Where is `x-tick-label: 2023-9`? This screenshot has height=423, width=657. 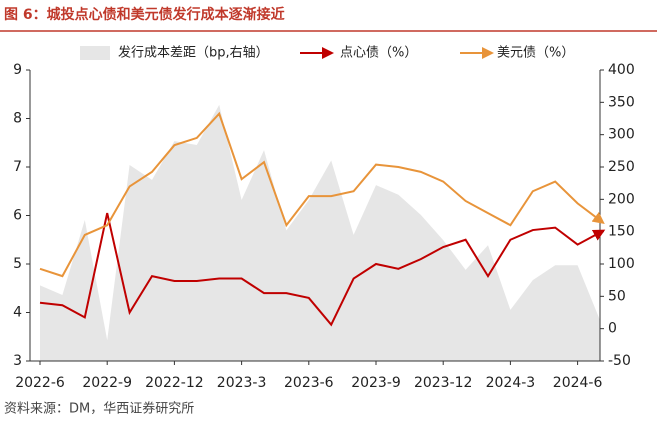
x-tick-label: 2023-9 is located at coordinates (376, 383).